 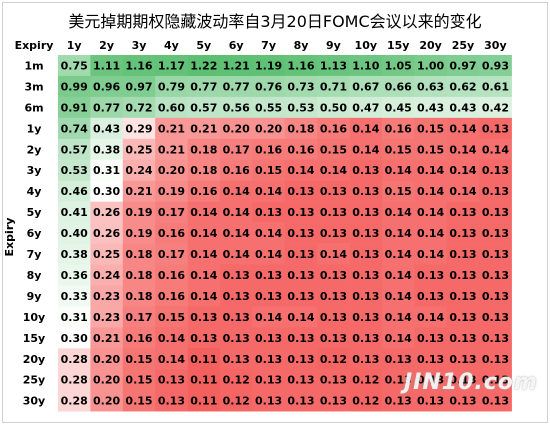 What do you see at coordinates (171, 254) in the screenshot?
I see `cell-value-7y-4y: 0.17` at bounding box center [171, 254].